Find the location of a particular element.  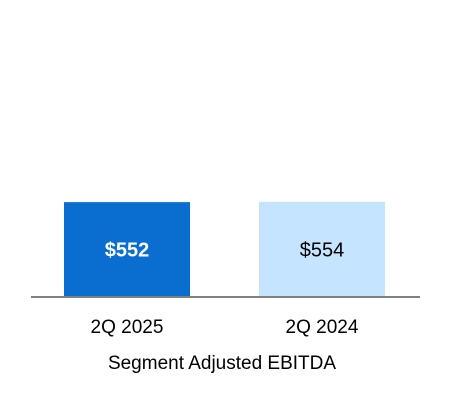

data-labels-group: $552 $554 is located at coordinates (225, 250).